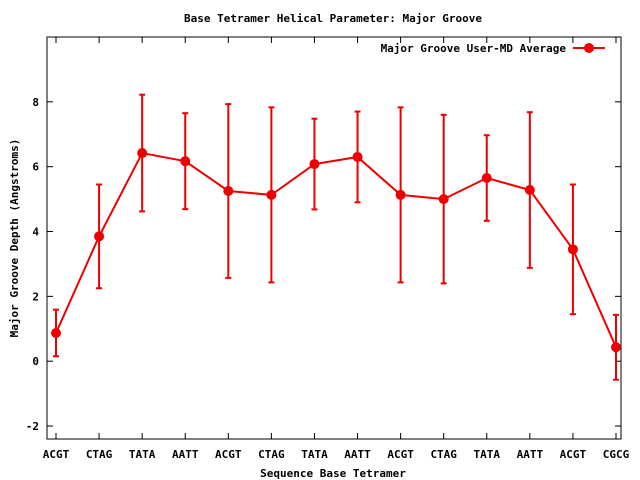 The height and width of the screenshot is (480, 640). I want to click on y-tick-label: 6, so click(35, 167).